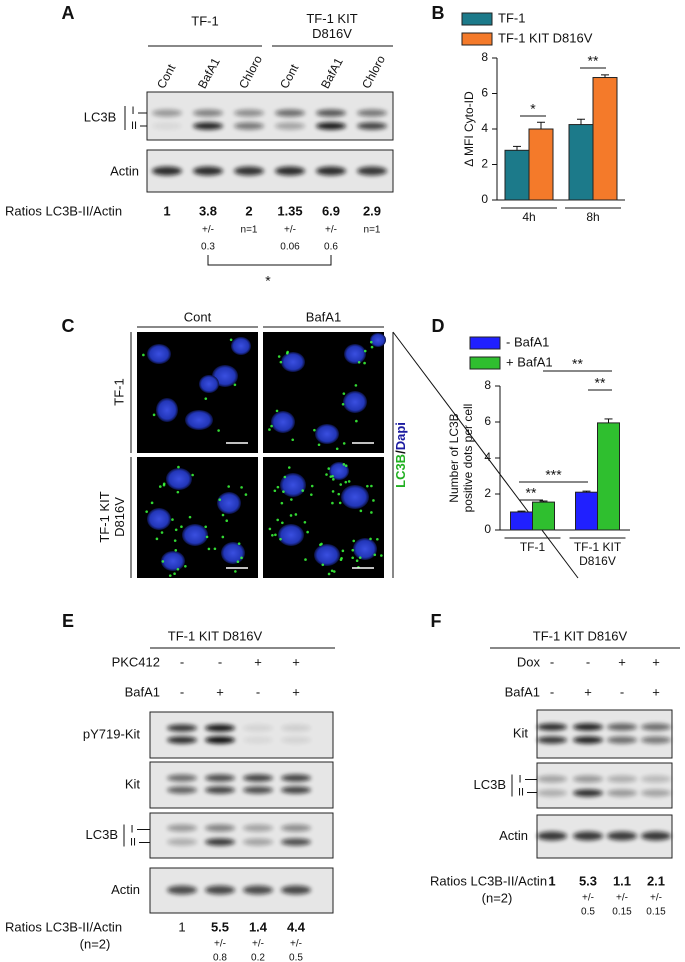 The width and height of the screenshot is (685, 962). Describe the element at coordinates (545, 37) in the screenshot. I see `legend-label: TF-1 KIT D816V` at that location.